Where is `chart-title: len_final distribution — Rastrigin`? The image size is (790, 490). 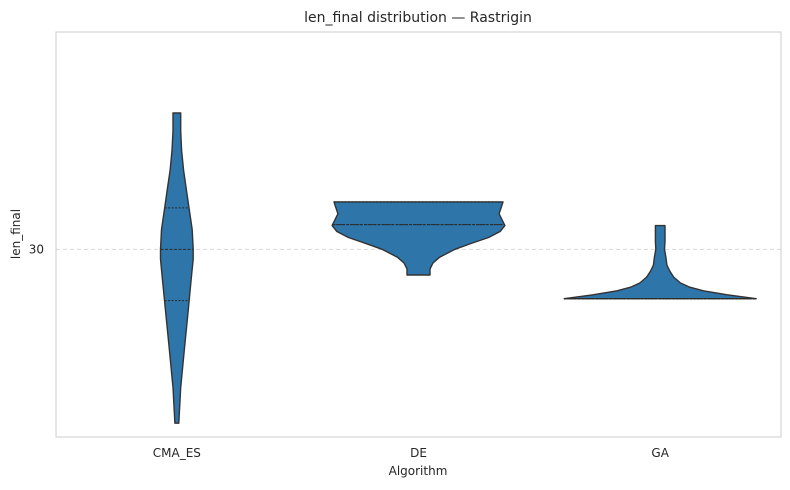 chart-title: len_final distribution — Rastrigin is located at coordinates (418, 18).